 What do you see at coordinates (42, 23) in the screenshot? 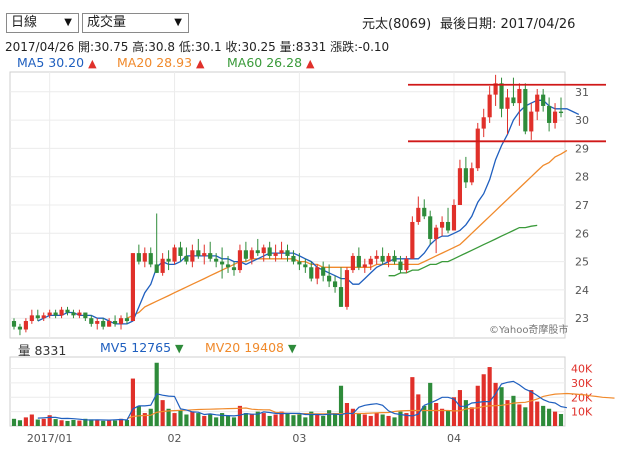
I see `period-select: 日線 ▼` at bounding box center [42, 23].